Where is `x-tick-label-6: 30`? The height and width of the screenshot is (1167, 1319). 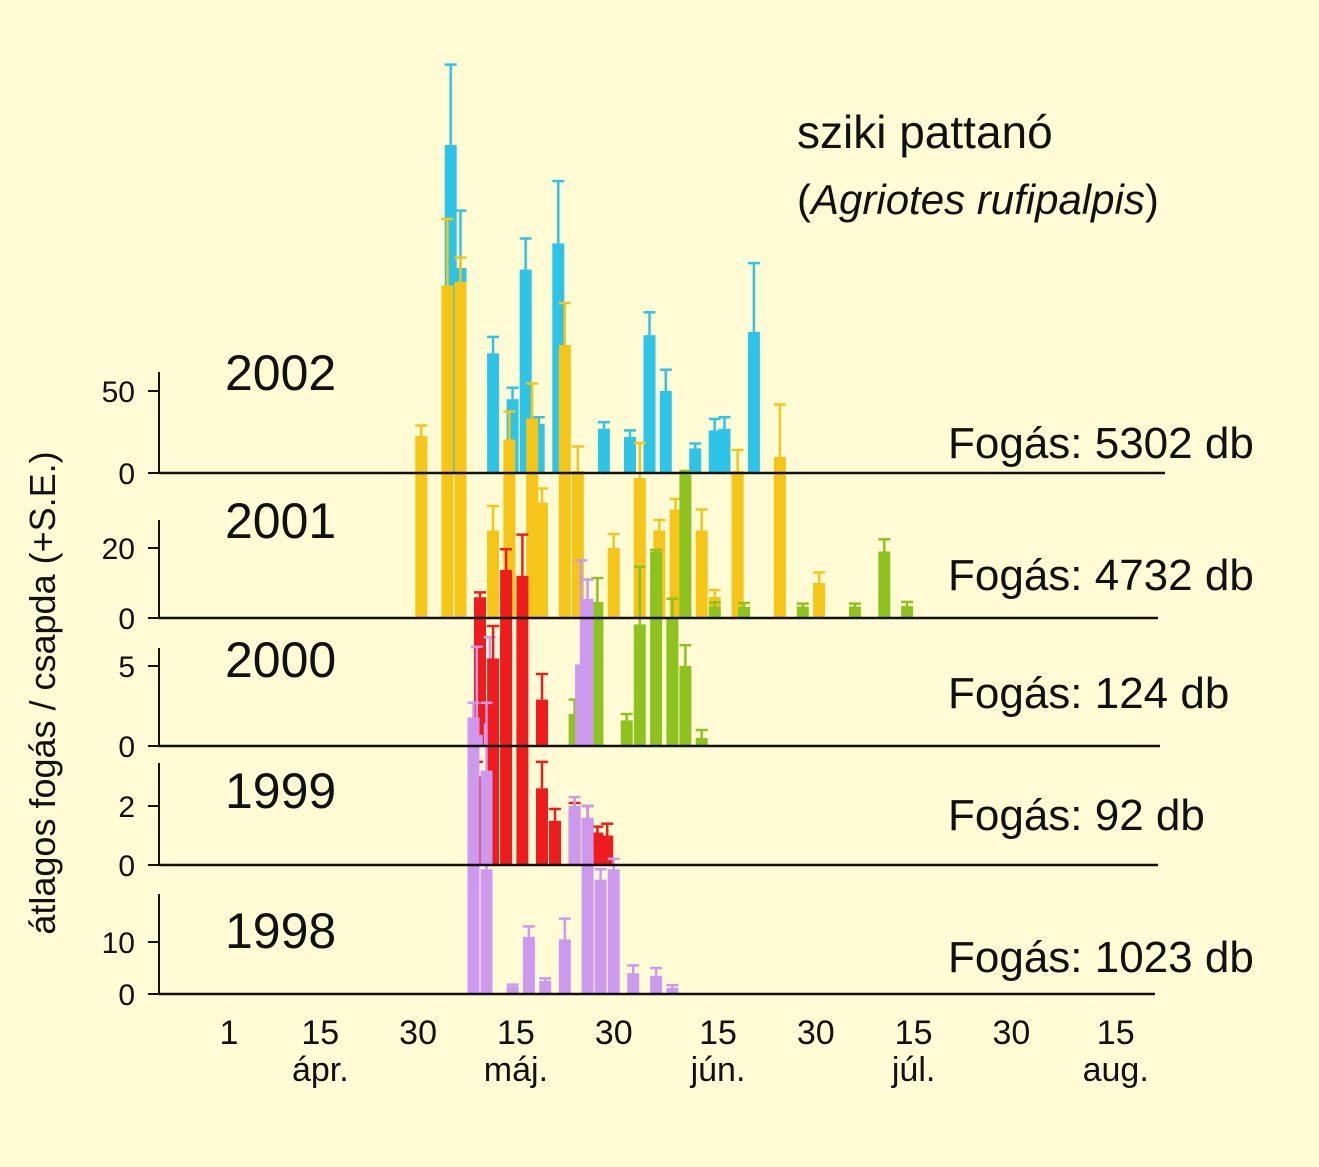 x-tick-label-6: 30 is located at coordinates (816, 1033).